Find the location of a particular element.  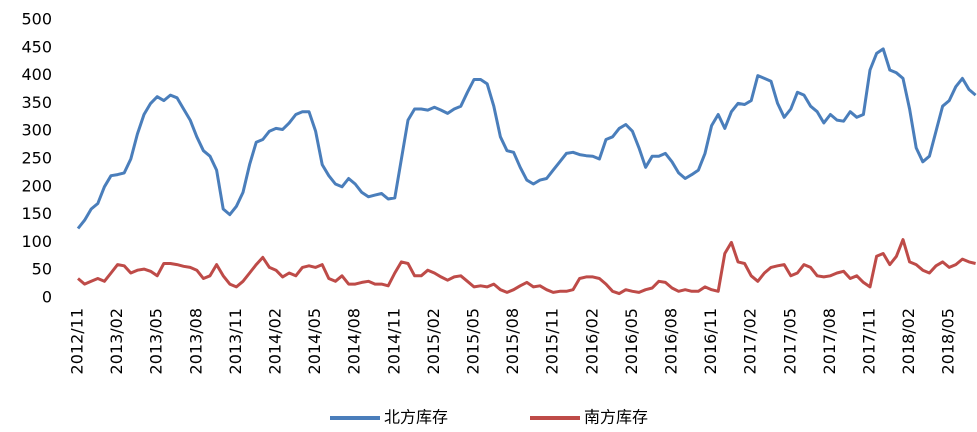

x-tick-label: 2018/02 is located at coordinates (908, 341).